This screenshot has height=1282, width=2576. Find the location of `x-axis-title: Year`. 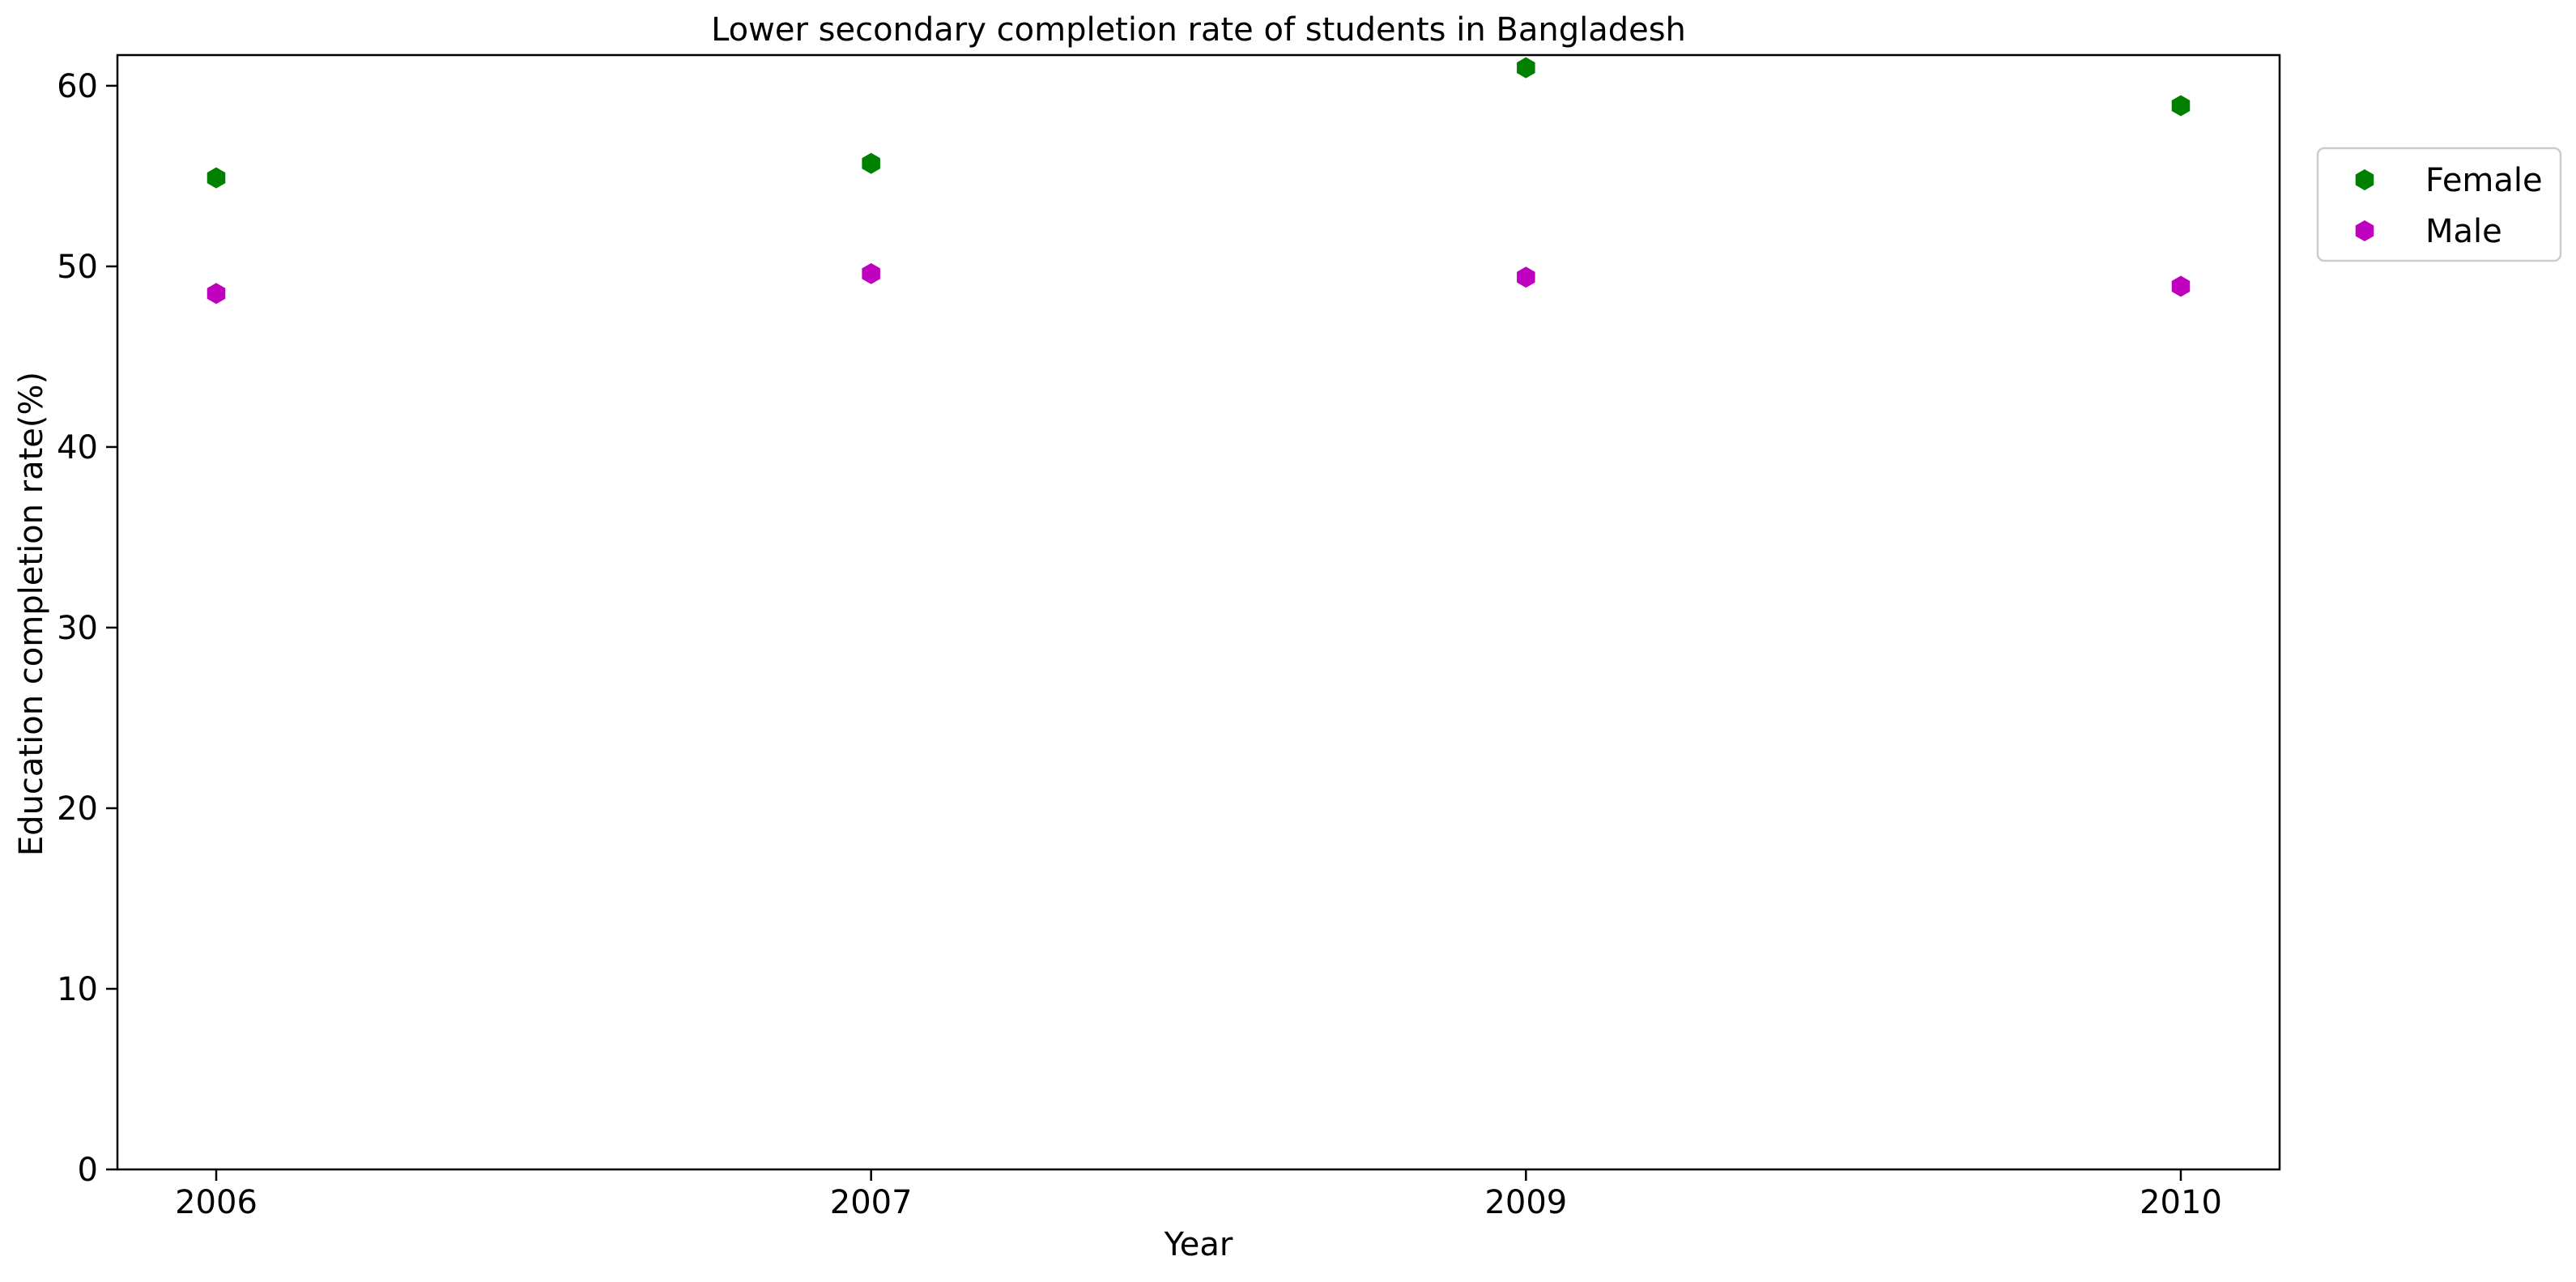

x-axis-title: Year is located at coordinates (1198, 1244).